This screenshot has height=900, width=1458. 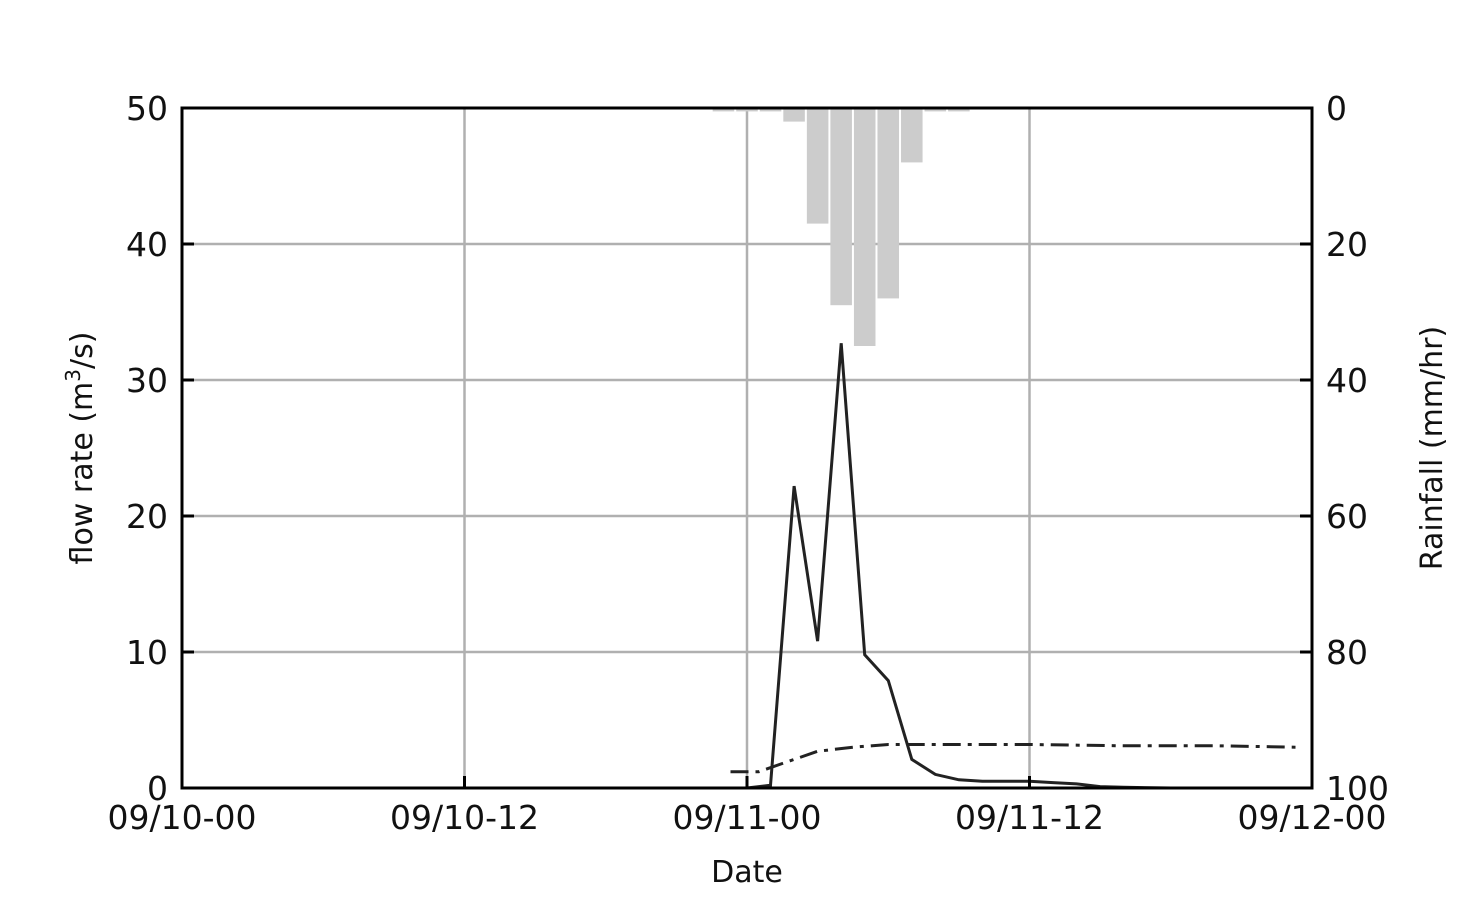 I want to click on y-tick-label-right: 0, so click(x=1336, y=108).